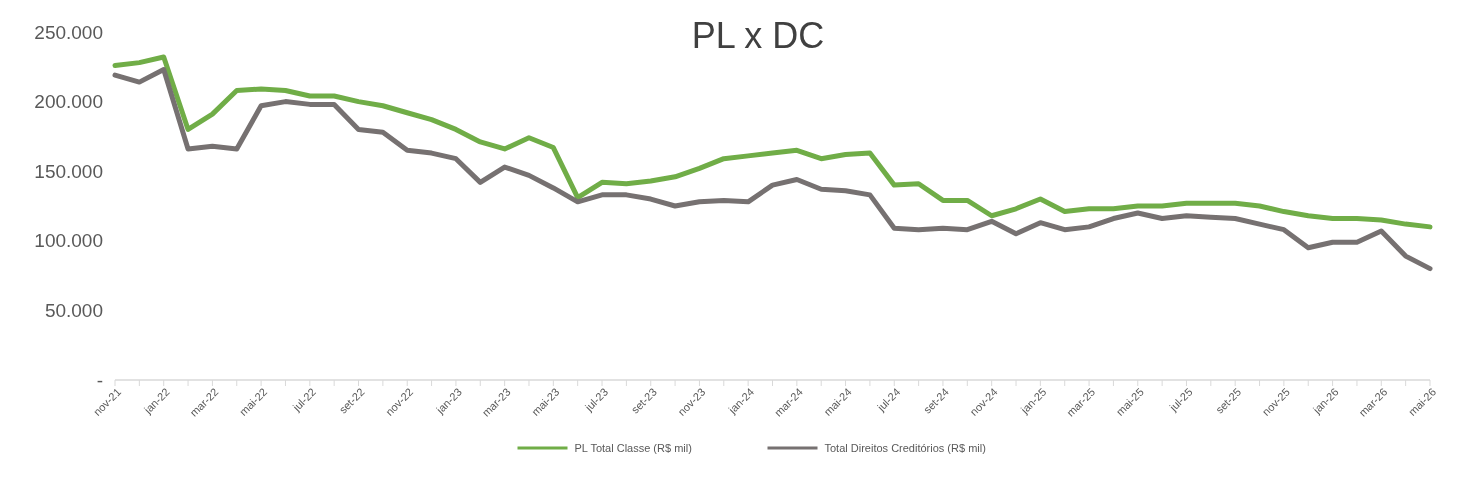 This screenshot has width=1461, height=479. Describe the element at coordinates (73, 311) in the screenshot. I see `y-tick-label: 50.000` at that location.